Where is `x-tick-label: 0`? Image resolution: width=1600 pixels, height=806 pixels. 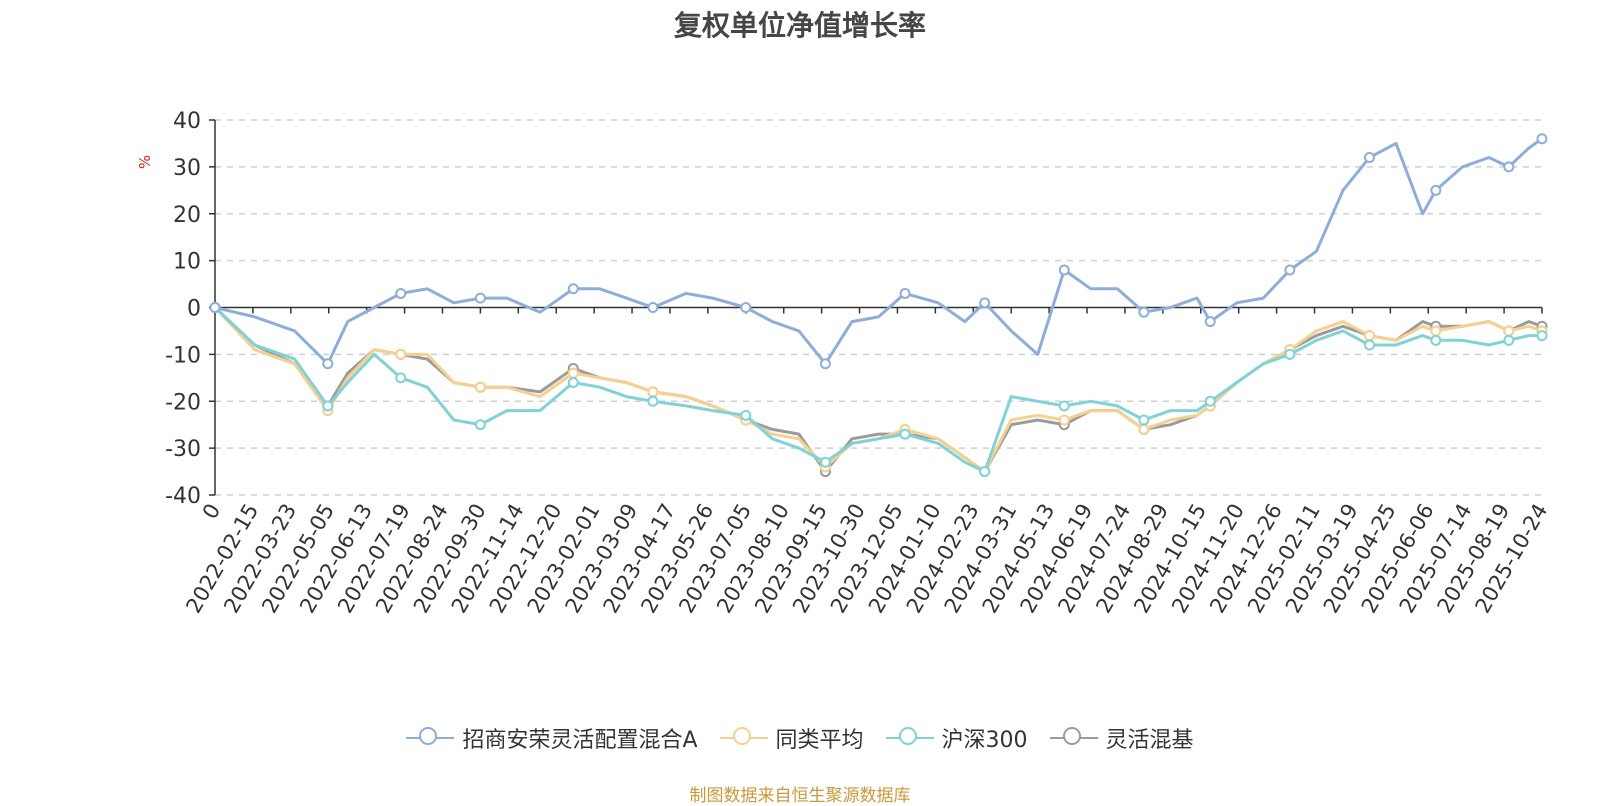 x-tick-label: 0 is located at coordinates (211, 512).